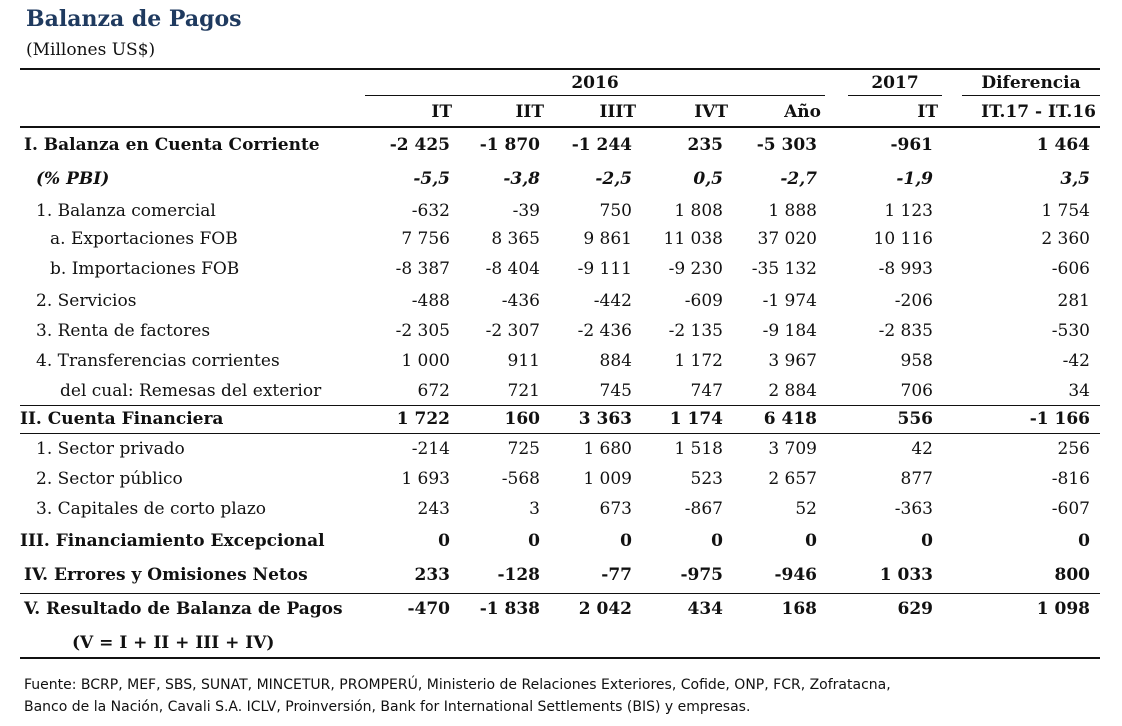  I want to click on underline-difference, so click(1031, 95).